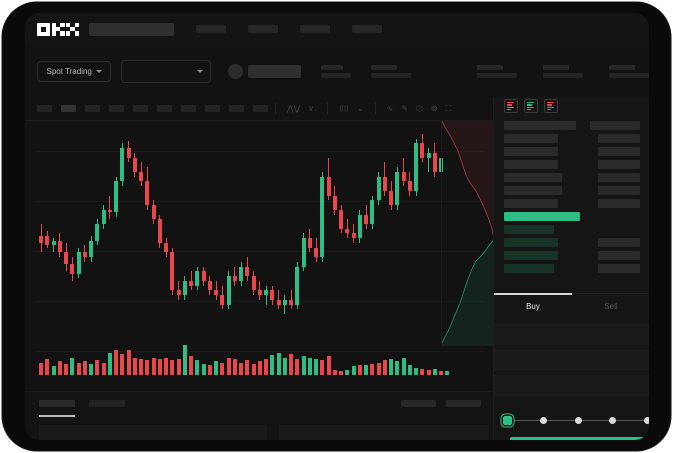 The image size is (673, 453). Describe the element at coordinates (390, 108) in the screenshot. I see `line-chart-icon: ∿` at that location.